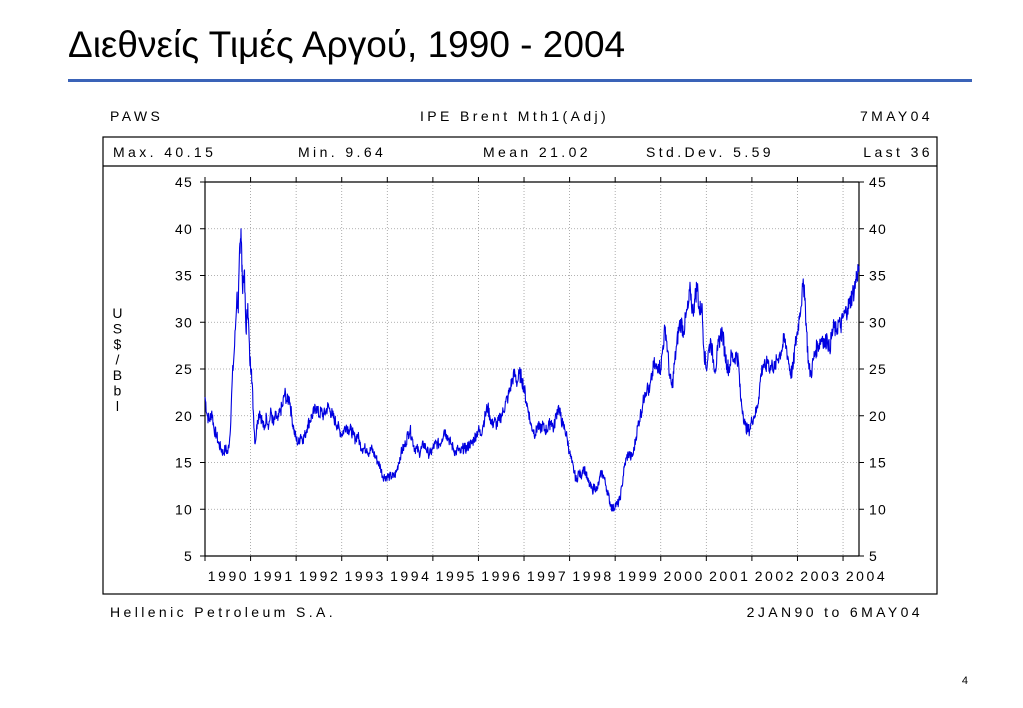 The width and height of the screenshot is (1023, 708). I want to click on y-axis-label-char: /, so click(117, 360).